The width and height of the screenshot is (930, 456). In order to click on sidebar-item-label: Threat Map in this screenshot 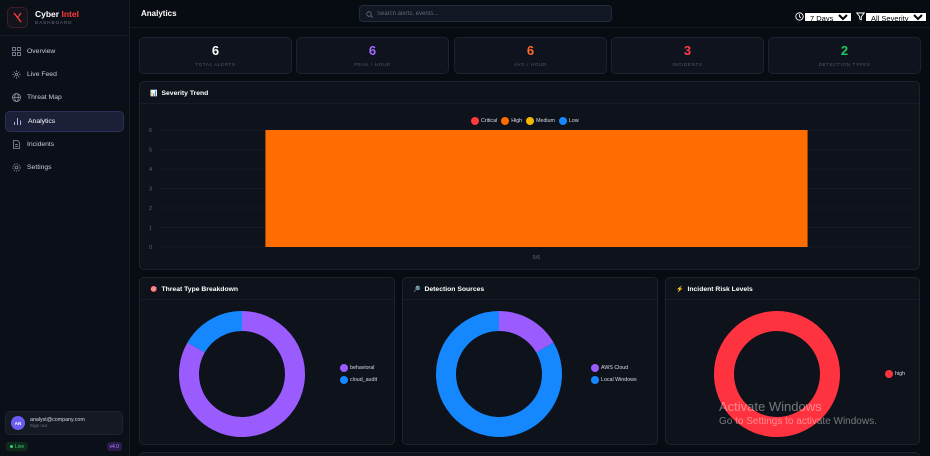, I will do `click(44, 98)`.